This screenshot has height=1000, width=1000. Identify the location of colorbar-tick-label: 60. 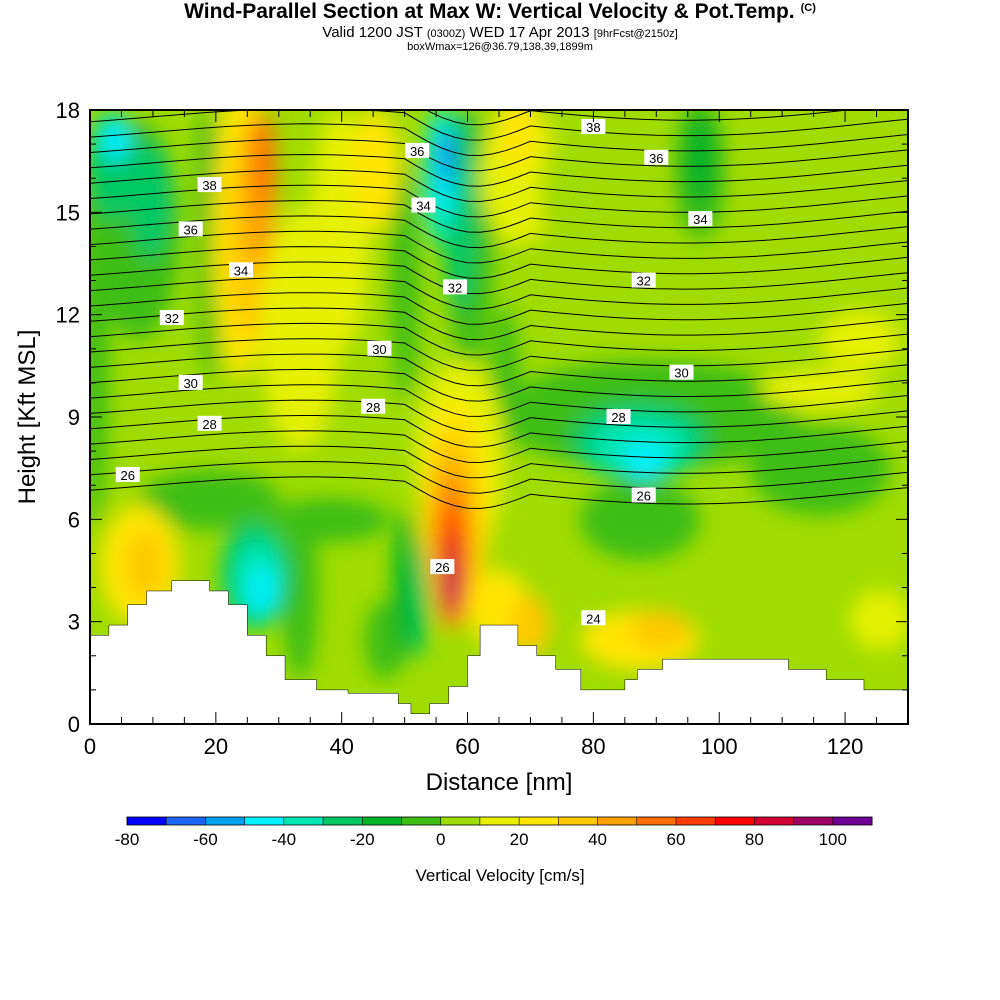
(675, 839).